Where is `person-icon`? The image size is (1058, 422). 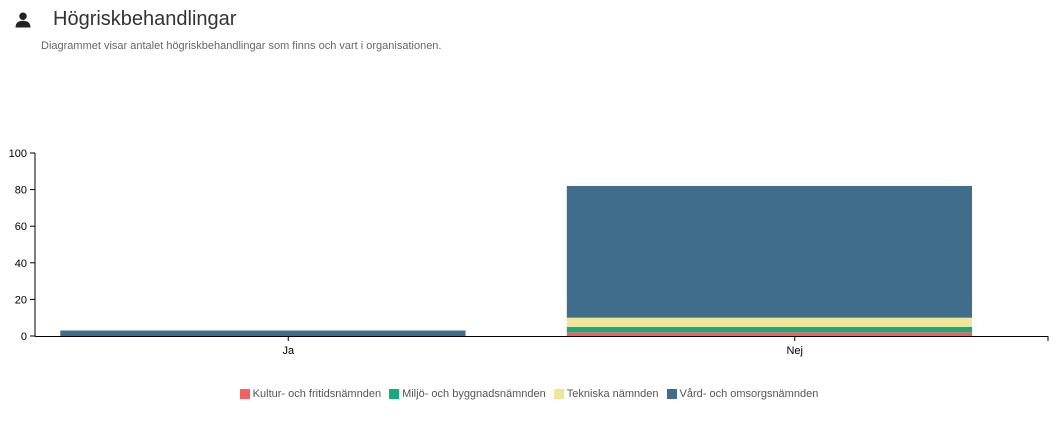
person-icon is located at coordinates (23, 19).